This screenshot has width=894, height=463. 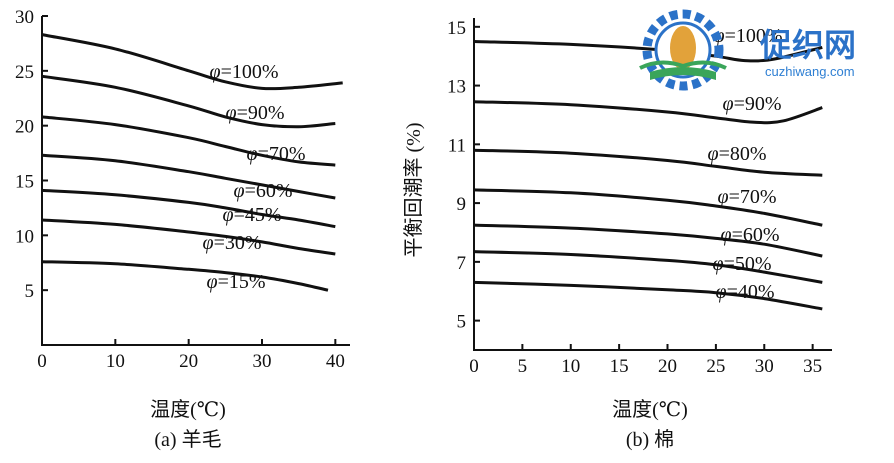 I want to click on caption-wool: (a) 羊毛, so click(x=187, y=439).